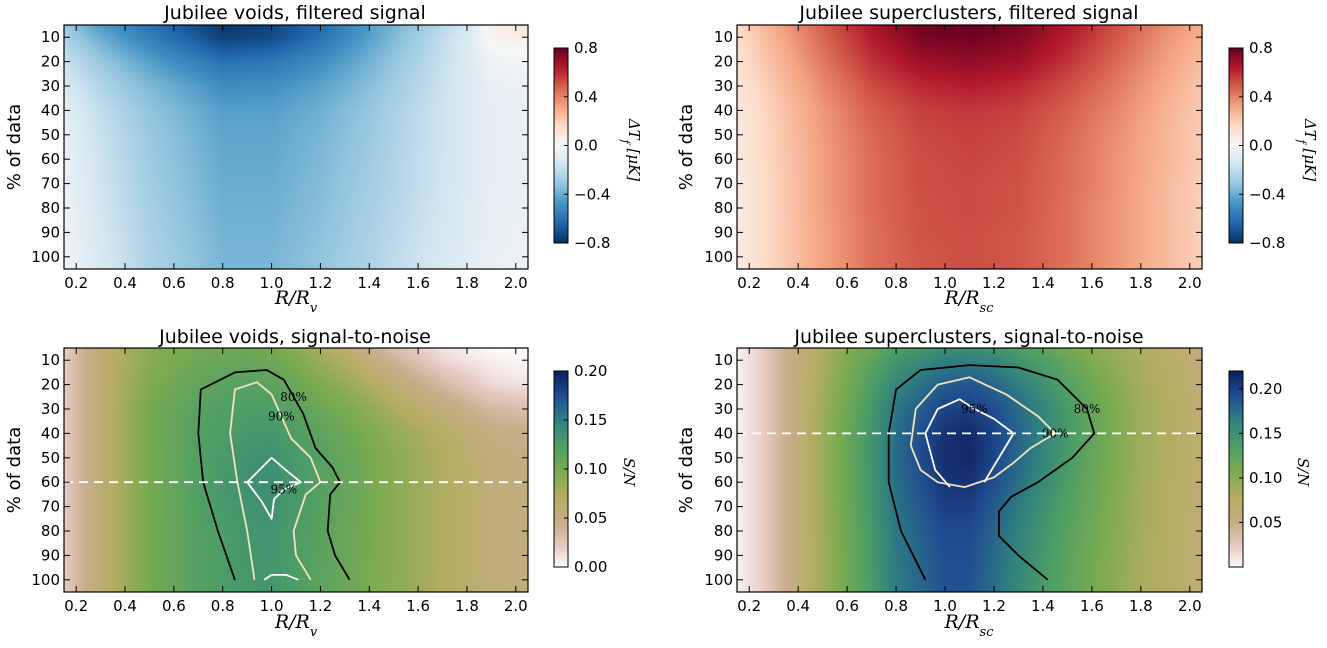 The image size is (1327, 648). I want to click on x-axis-label: R/Rv, so click(296, 625).